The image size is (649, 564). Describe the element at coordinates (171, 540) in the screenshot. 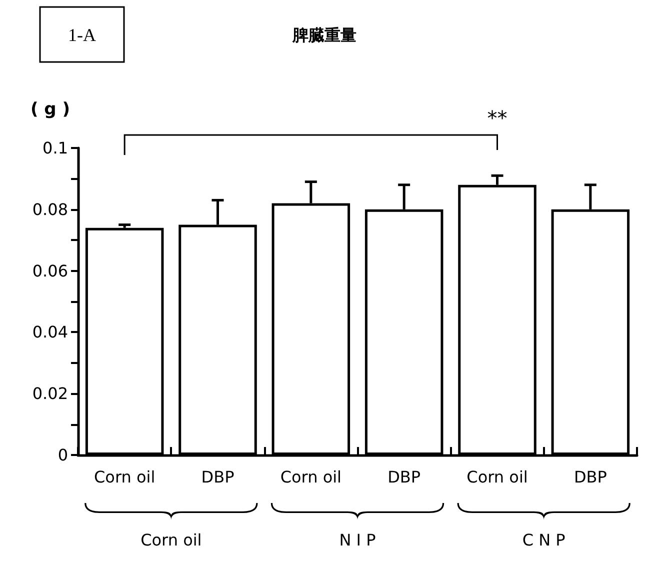

I see `text: Corn oil` at that location.